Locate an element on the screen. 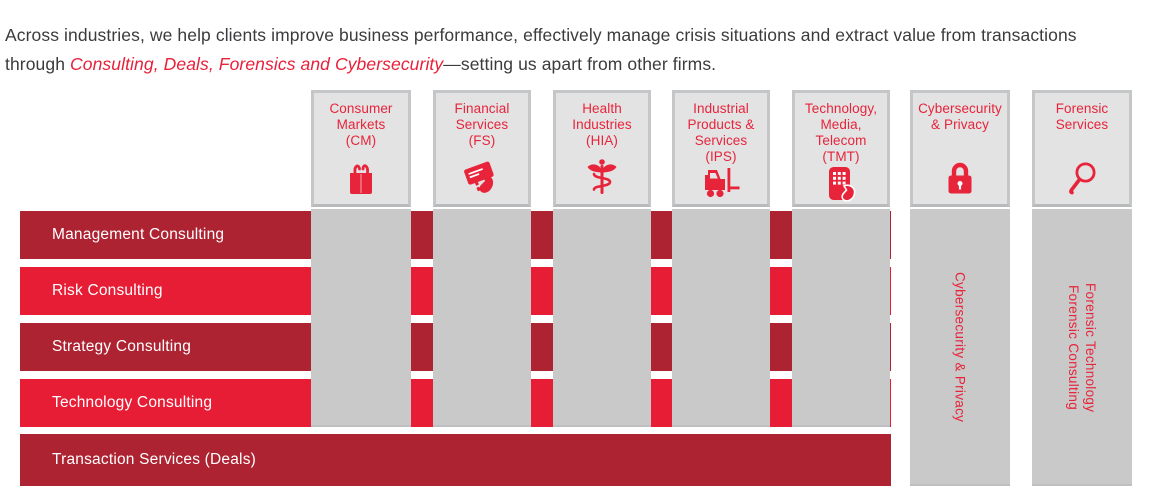  header-line: (TMT) is located at coordinates (841, 156).